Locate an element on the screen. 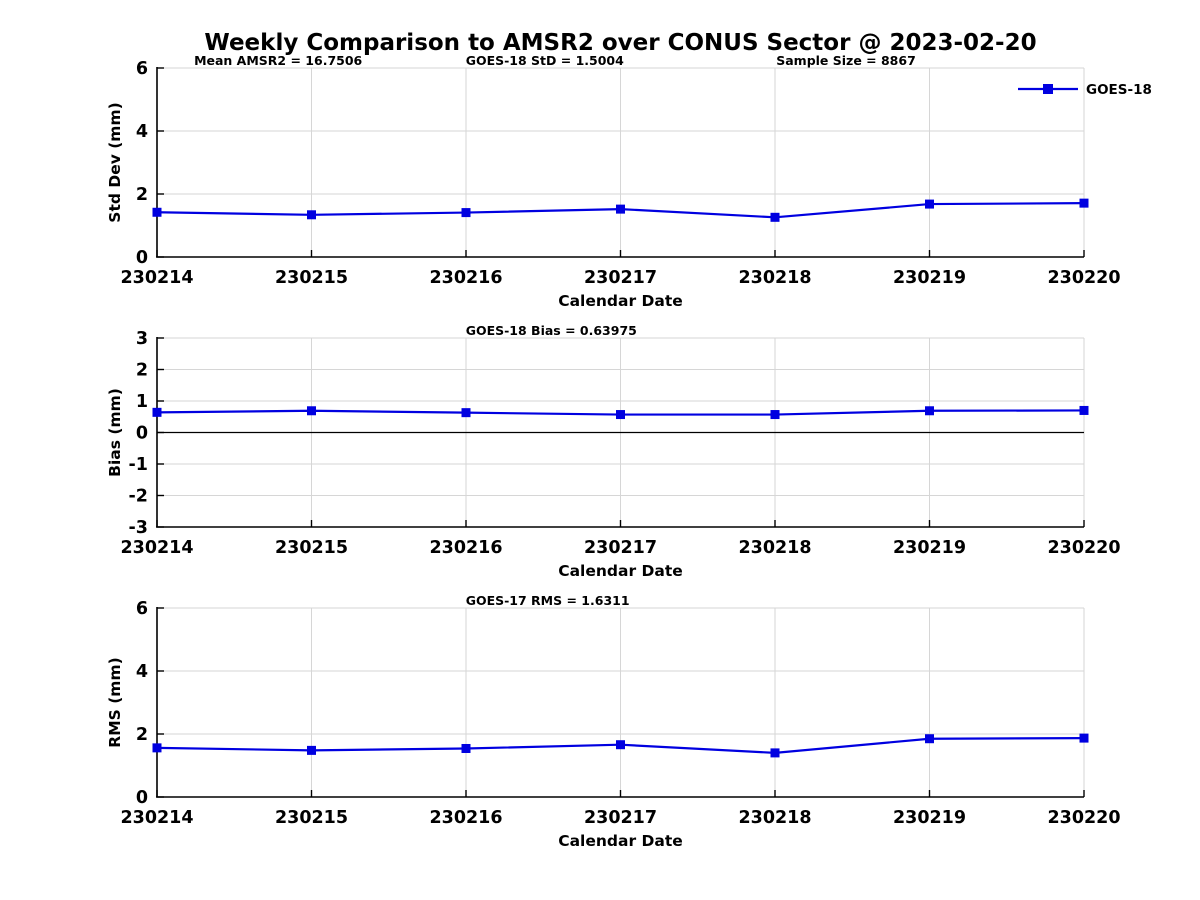  annotation: GOES-18 StD = 1.5004 is located at coordinates (545, 60).